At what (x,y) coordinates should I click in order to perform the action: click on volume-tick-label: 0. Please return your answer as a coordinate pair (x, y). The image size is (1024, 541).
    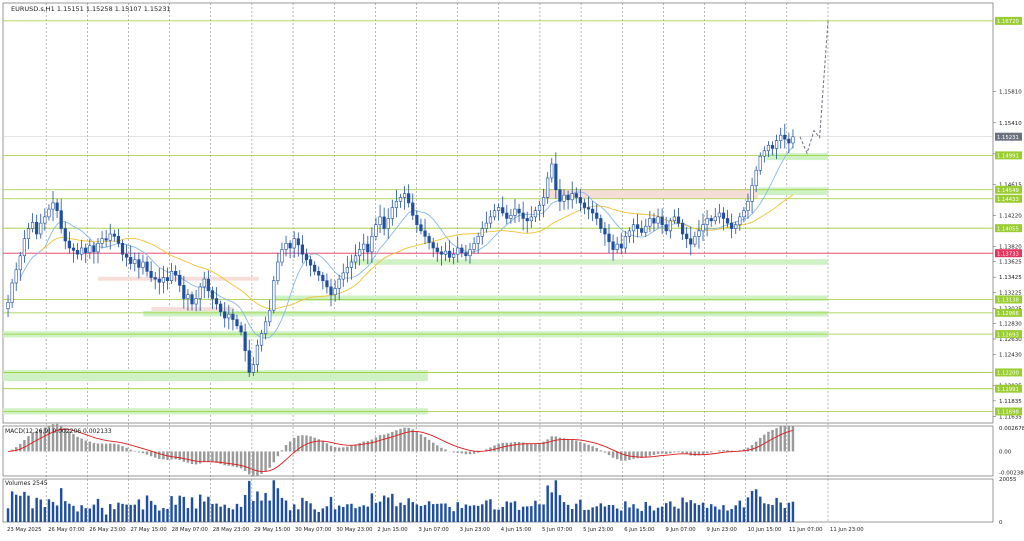
    Looking at the image, I should click on (1001, 523).